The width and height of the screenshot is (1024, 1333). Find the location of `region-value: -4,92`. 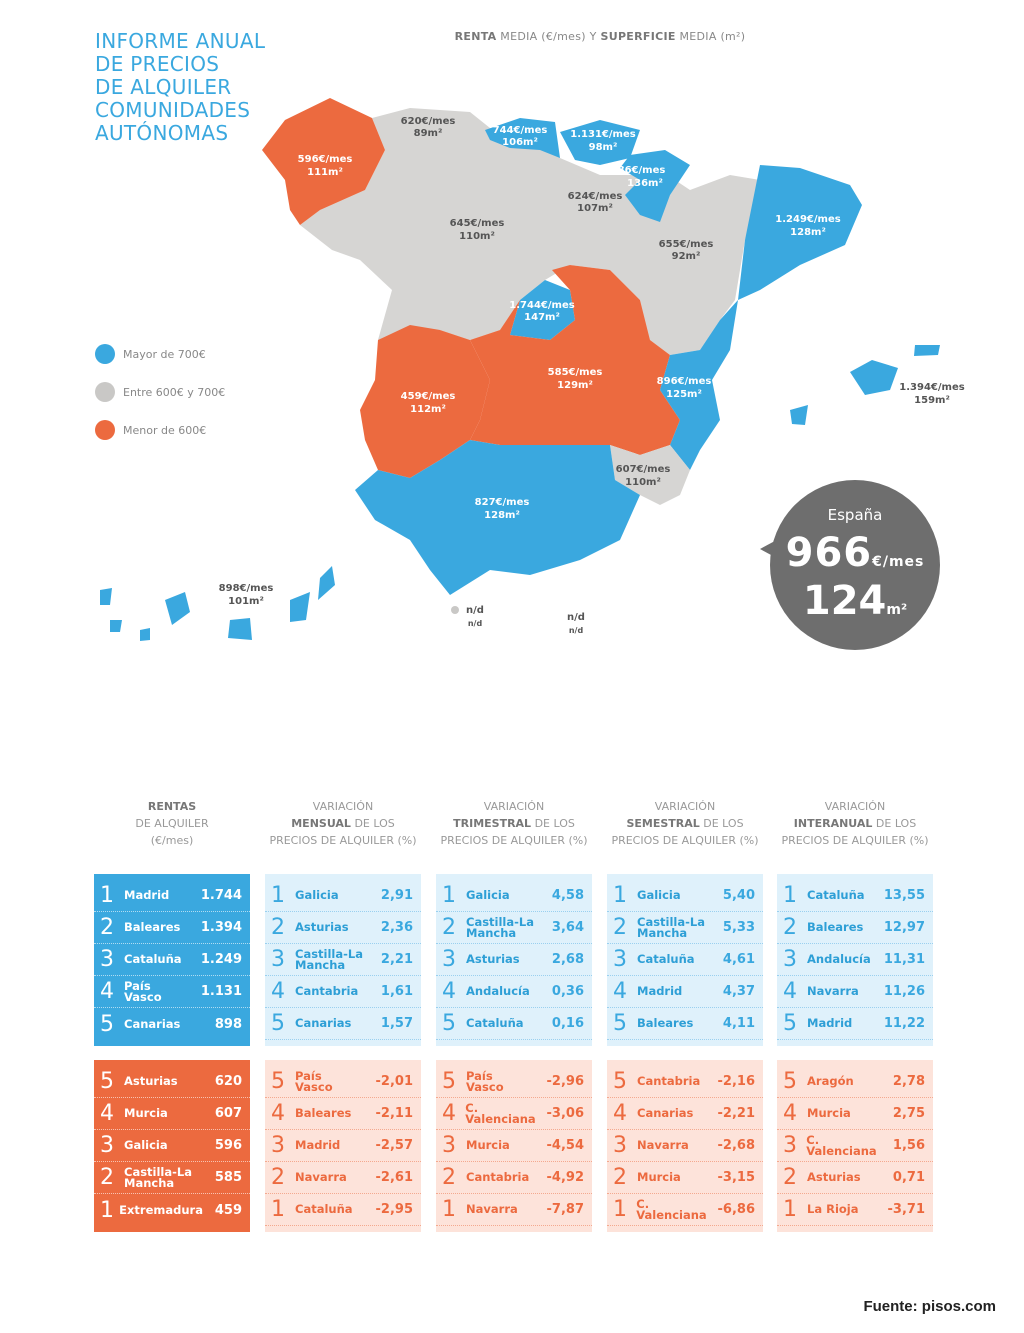

region-value: -4,92 is located at coordinates (565, 1177).